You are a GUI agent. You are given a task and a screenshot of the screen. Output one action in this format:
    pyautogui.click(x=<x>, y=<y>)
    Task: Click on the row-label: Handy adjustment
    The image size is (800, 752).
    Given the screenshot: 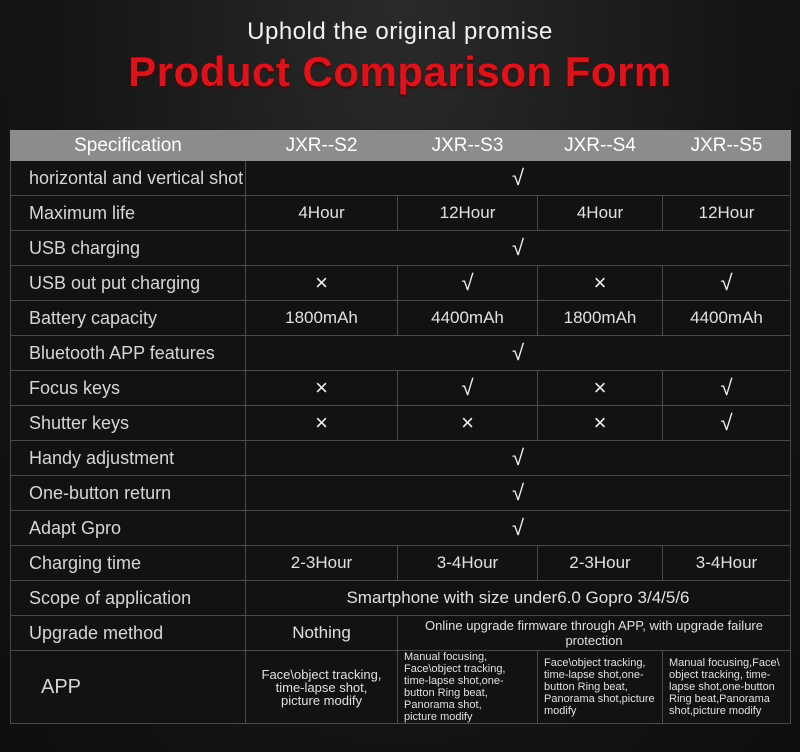 What is the action you would take?
    pyautogui.click(x=128, y=458)
    